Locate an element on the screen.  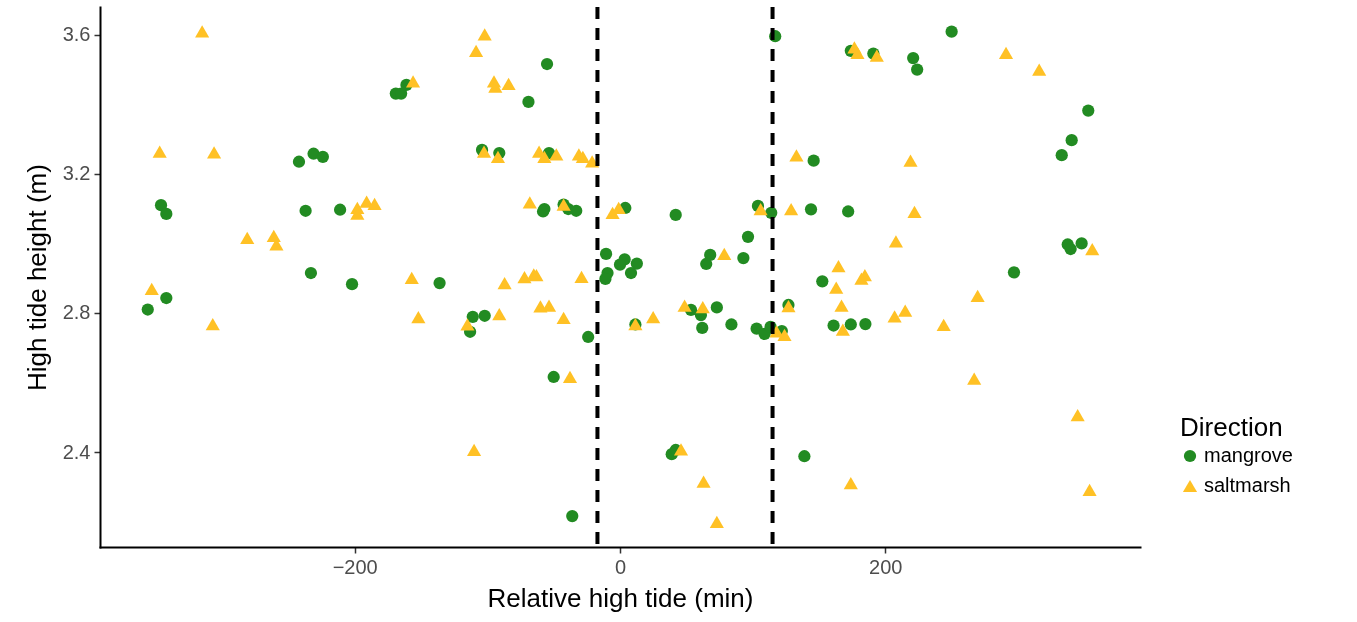
x-axis-title: Relative high tide (min) is located at coordinates (620, 597).